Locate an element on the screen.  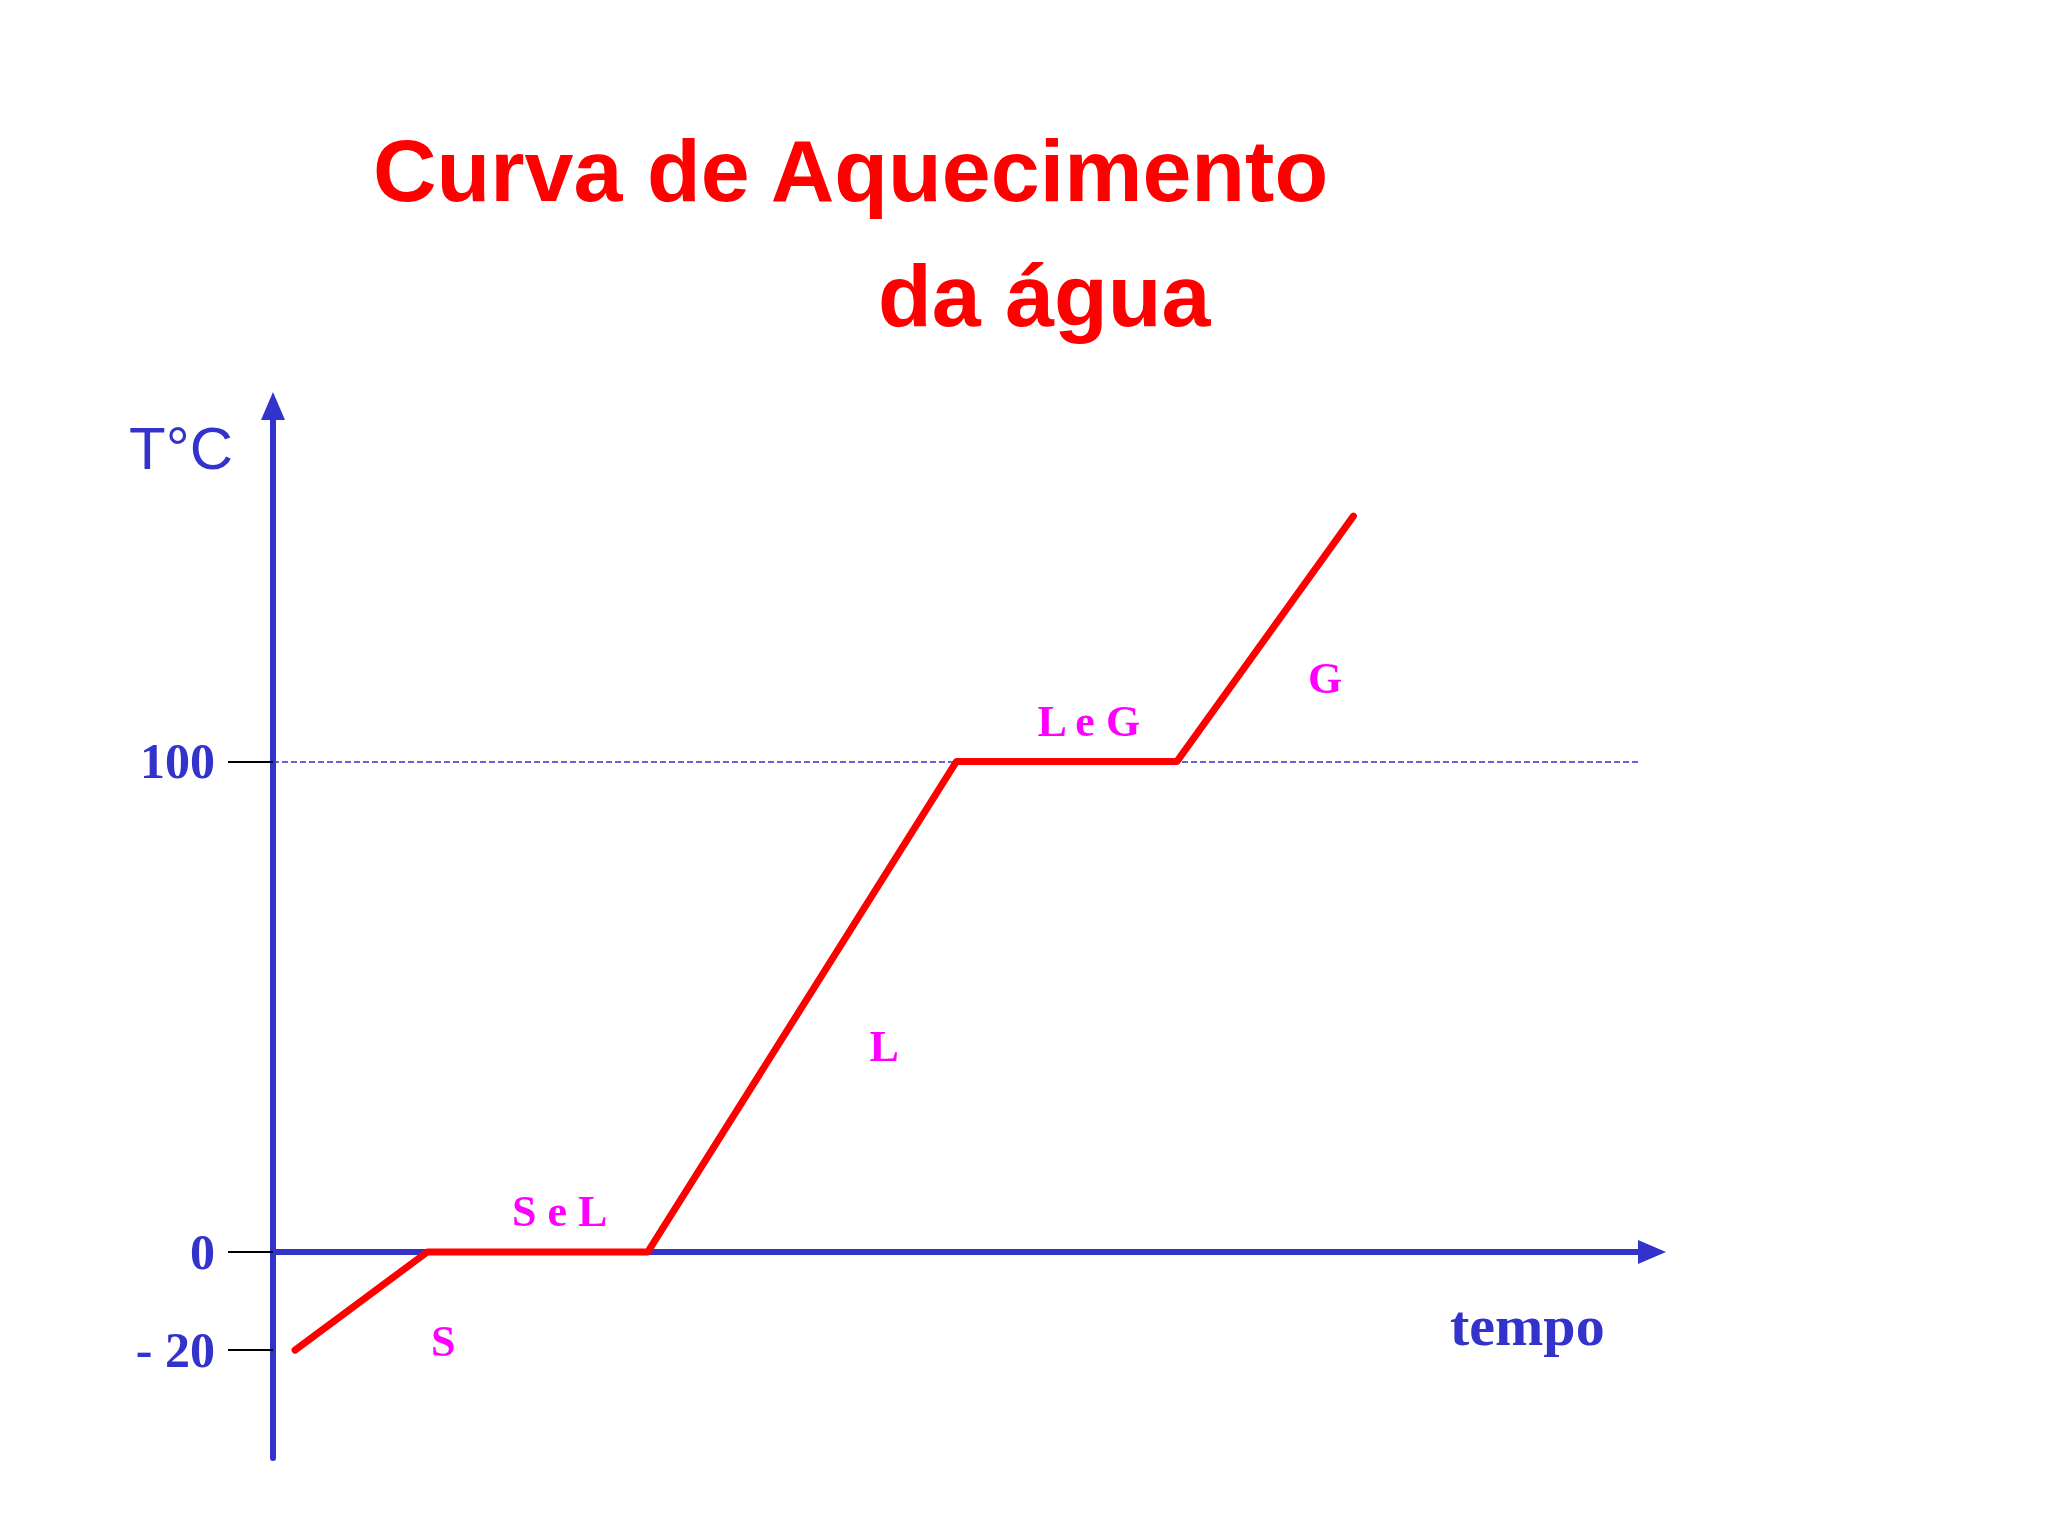
annotation: S e L is located at coordinates (559, 1212).